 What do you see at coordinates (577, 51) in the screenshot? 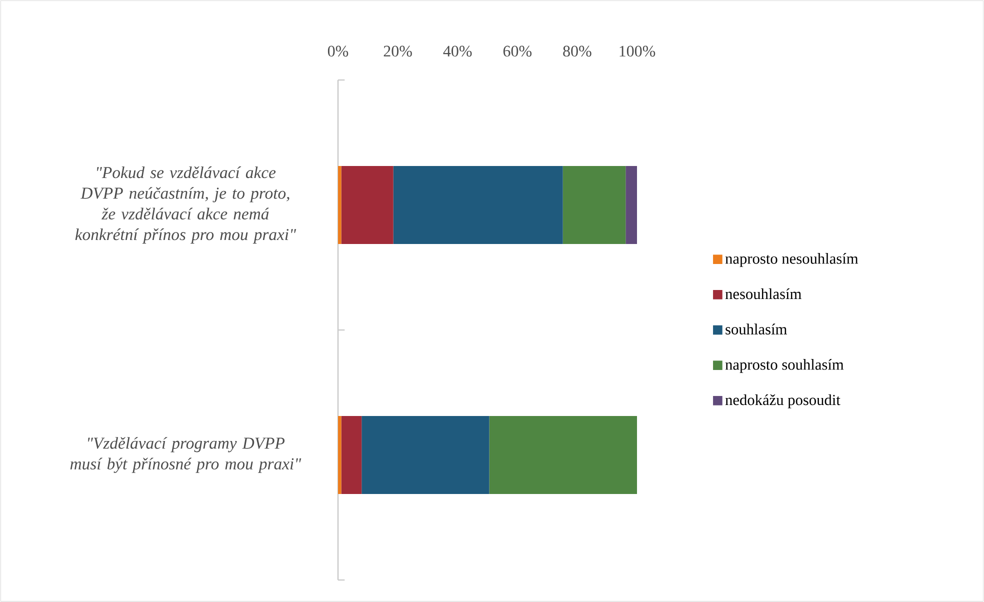
I see `x-tick-label: 80%` at bounding box center [577, 51].